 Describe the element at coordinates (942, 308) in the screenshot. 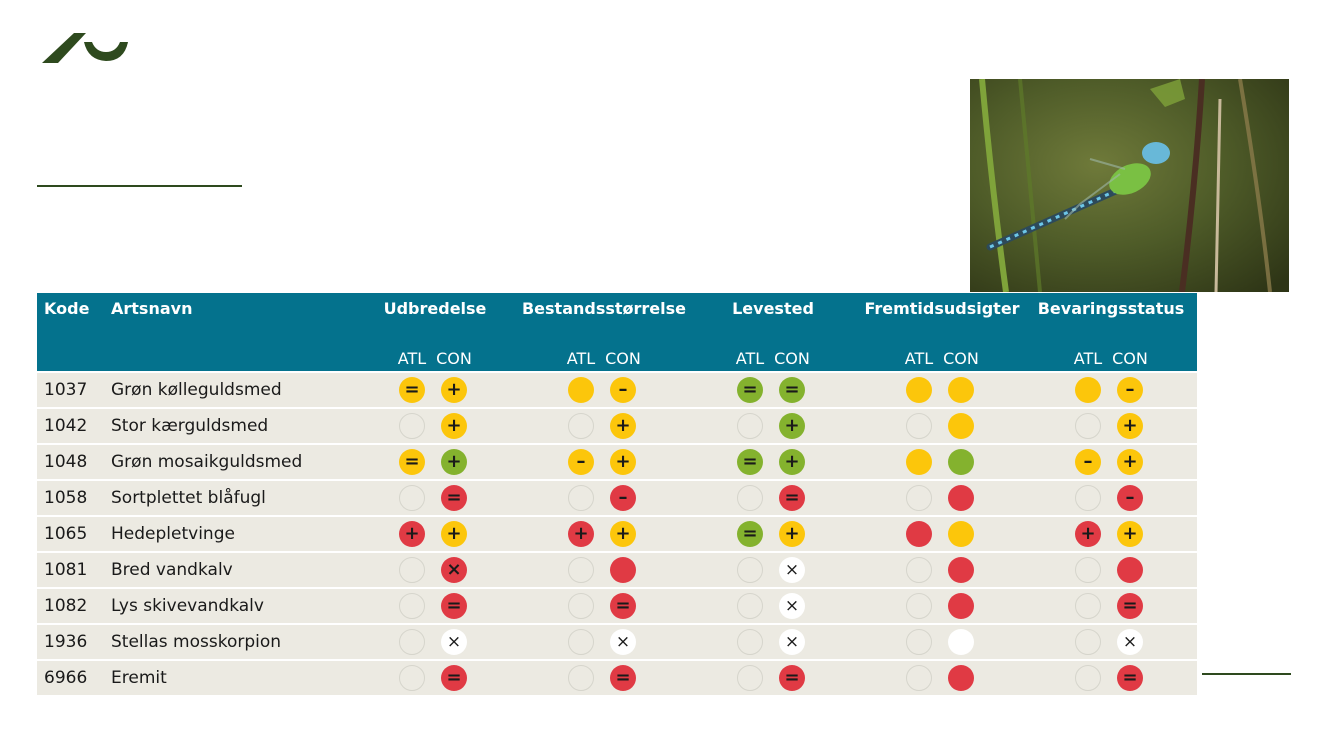

I see `header-fremtidsudsigter: Fremtidsudsigter` at that location.